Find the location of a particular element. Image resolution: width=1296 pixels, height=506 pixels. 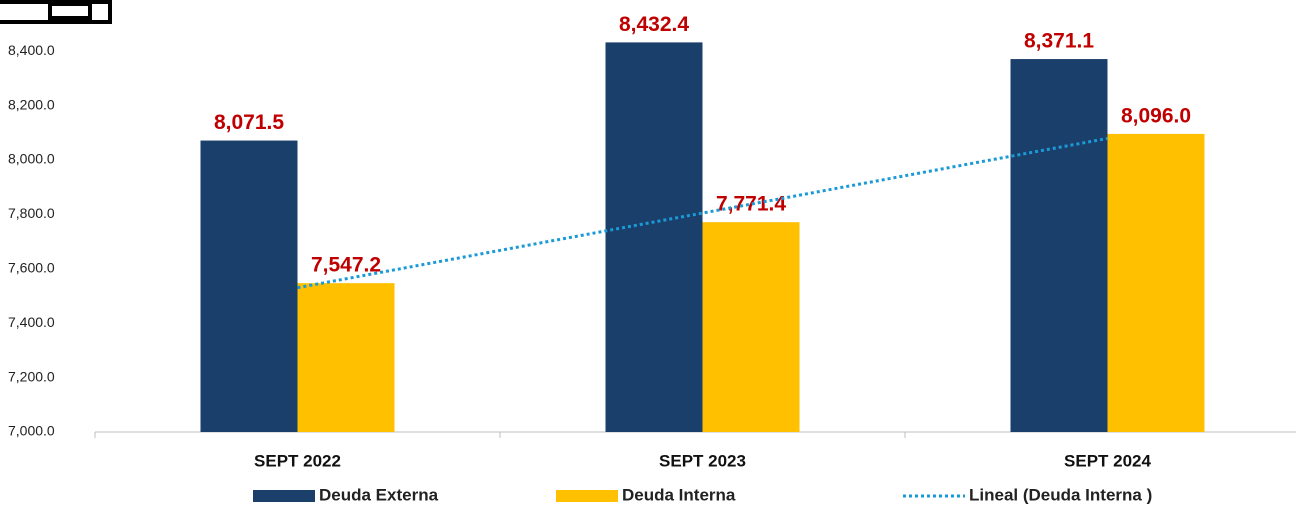

data-label: 8,096.0 is located at coordinates (1156, 115).